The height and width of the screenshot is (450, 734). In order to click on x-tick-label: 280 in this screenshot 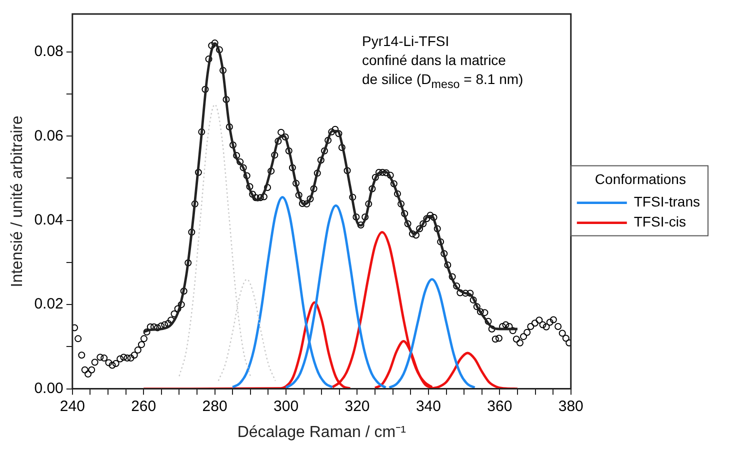, I will do `click(215, 406)`.